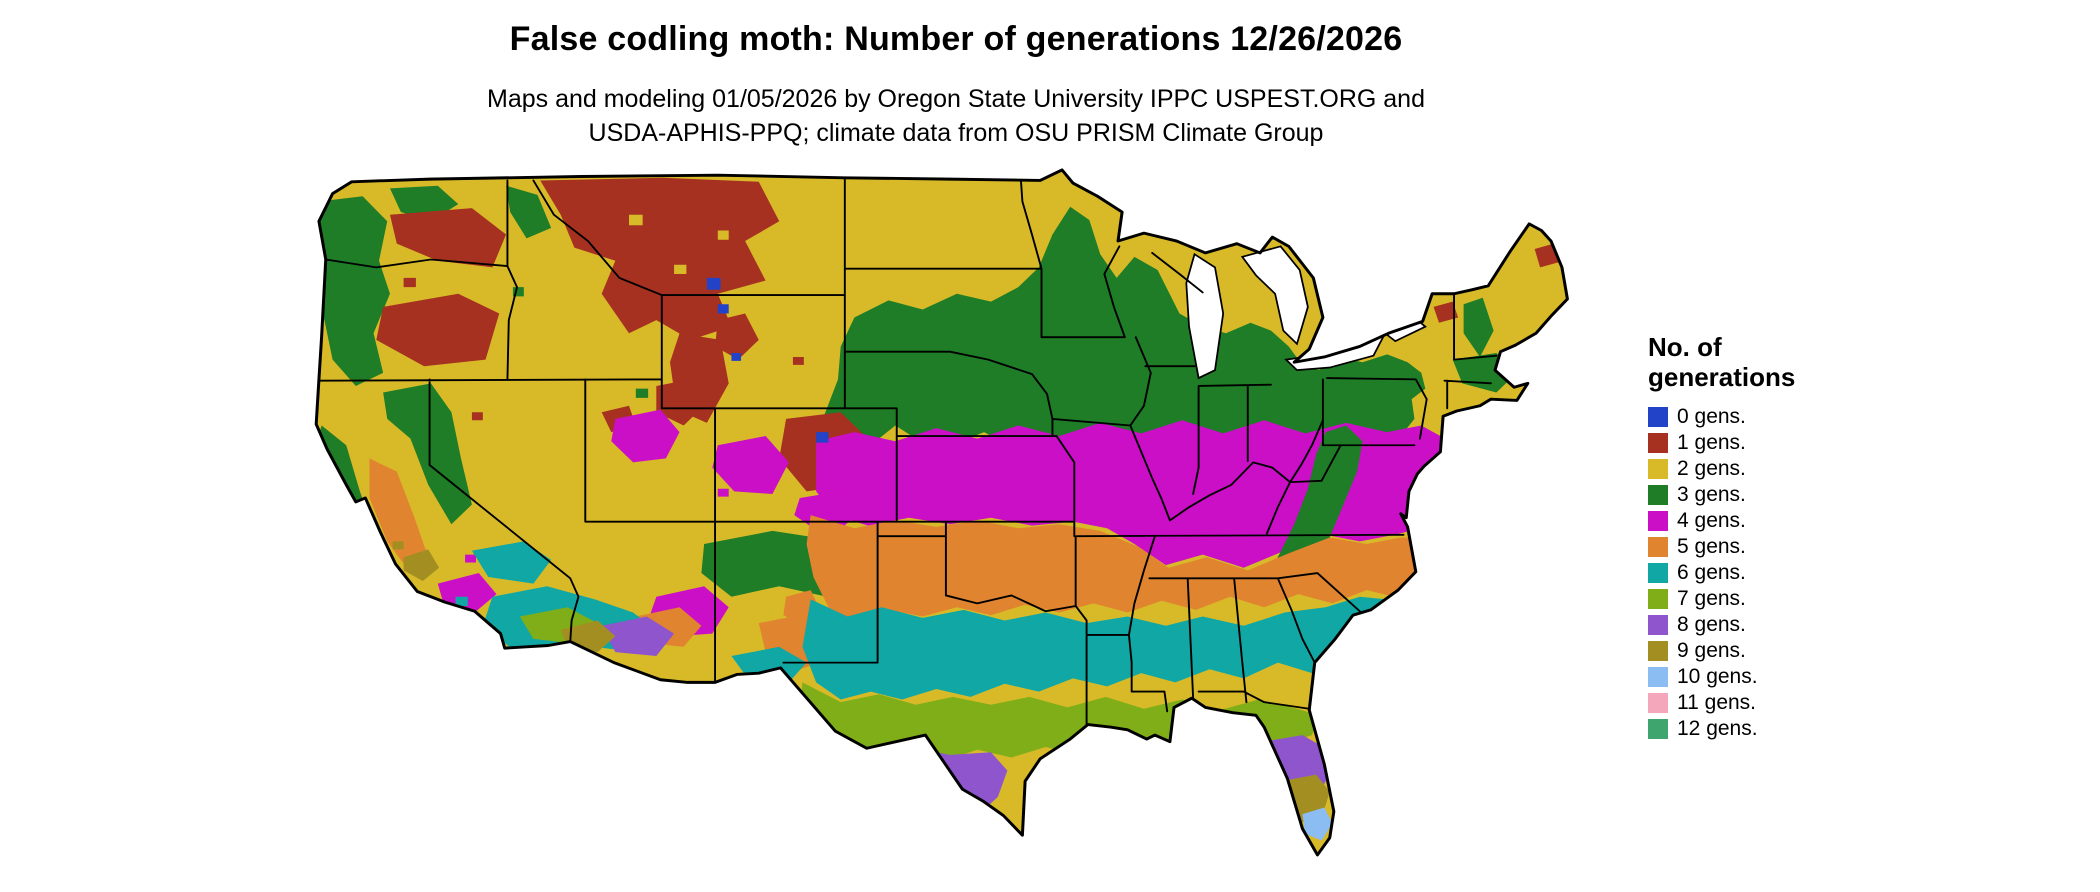 This screenshot has width=2100, height=892. Describe the element at coordinates (1711, 624) in the screenshot. I see `legend-item-label: 8 gens.` at that location.